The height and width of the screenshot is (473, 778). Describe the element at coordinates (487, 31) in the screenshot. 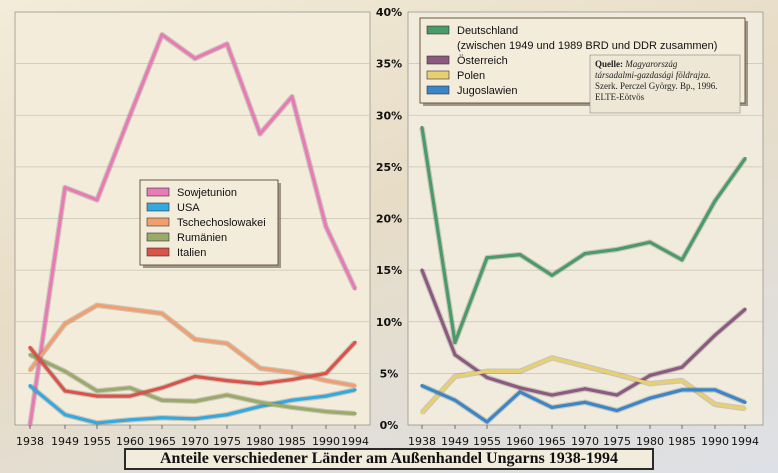

I see `legend-label: Deutschland` at that location.